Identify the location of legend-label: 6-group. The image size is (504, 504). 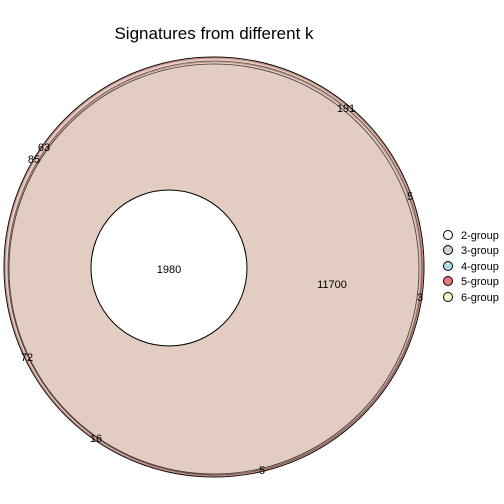
(480, 298).